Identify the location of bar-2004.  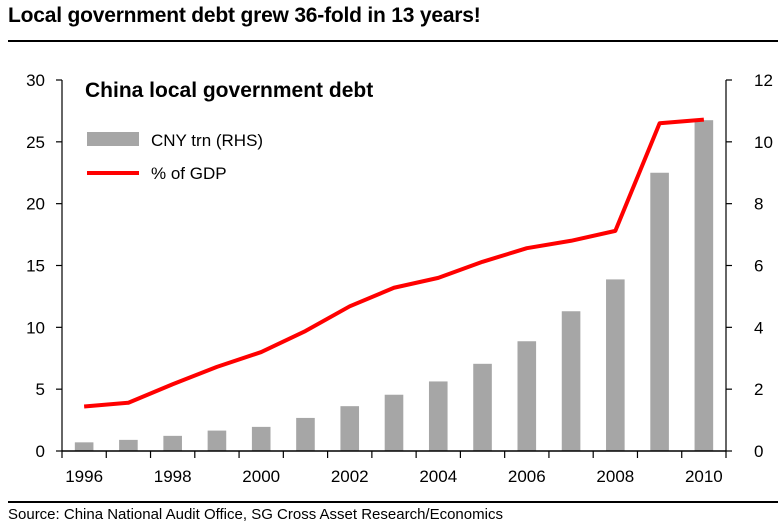
(438, 416).